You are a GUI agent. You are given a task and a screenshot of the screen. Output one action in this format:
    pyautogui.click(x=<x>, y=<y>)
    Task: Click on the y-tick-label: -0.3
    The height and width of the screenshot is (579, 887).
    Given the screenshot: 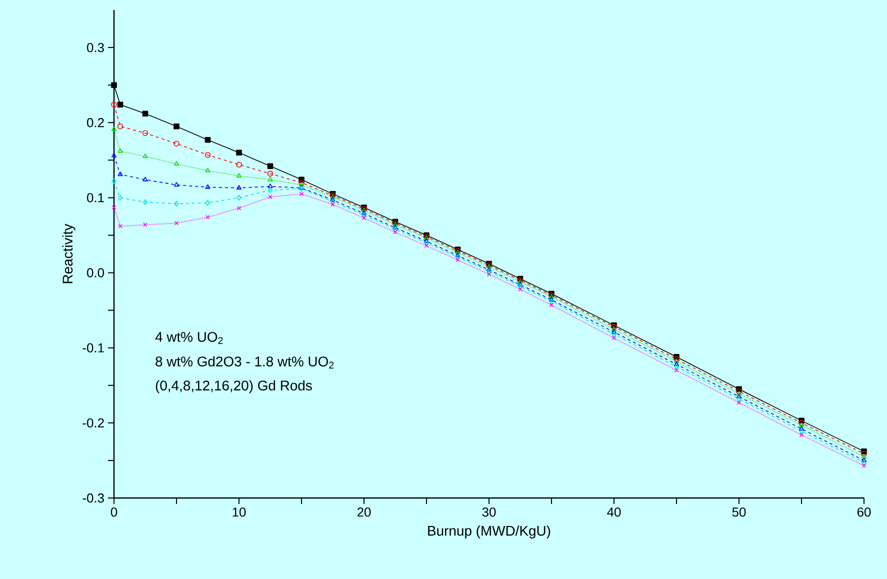 What is the action you would take?
    pyautogui.click(x=93, y=498)
    